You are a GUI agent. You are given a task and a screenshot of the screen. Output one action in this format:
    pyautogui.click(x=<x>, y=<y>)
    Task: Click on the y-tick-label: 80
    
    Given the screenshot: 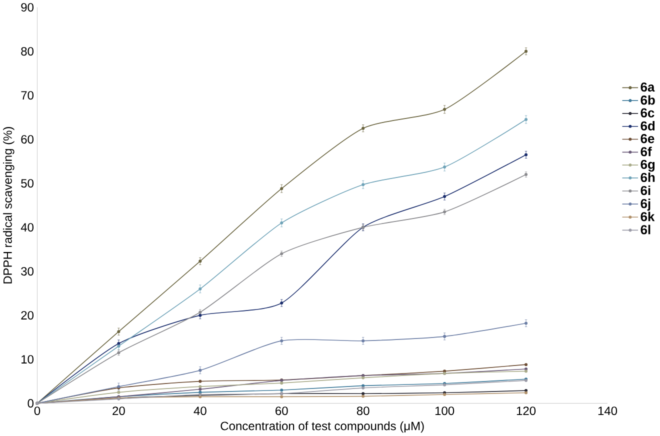 What is the action you would take?
    pyautogui.click(x=27, y=51)
    